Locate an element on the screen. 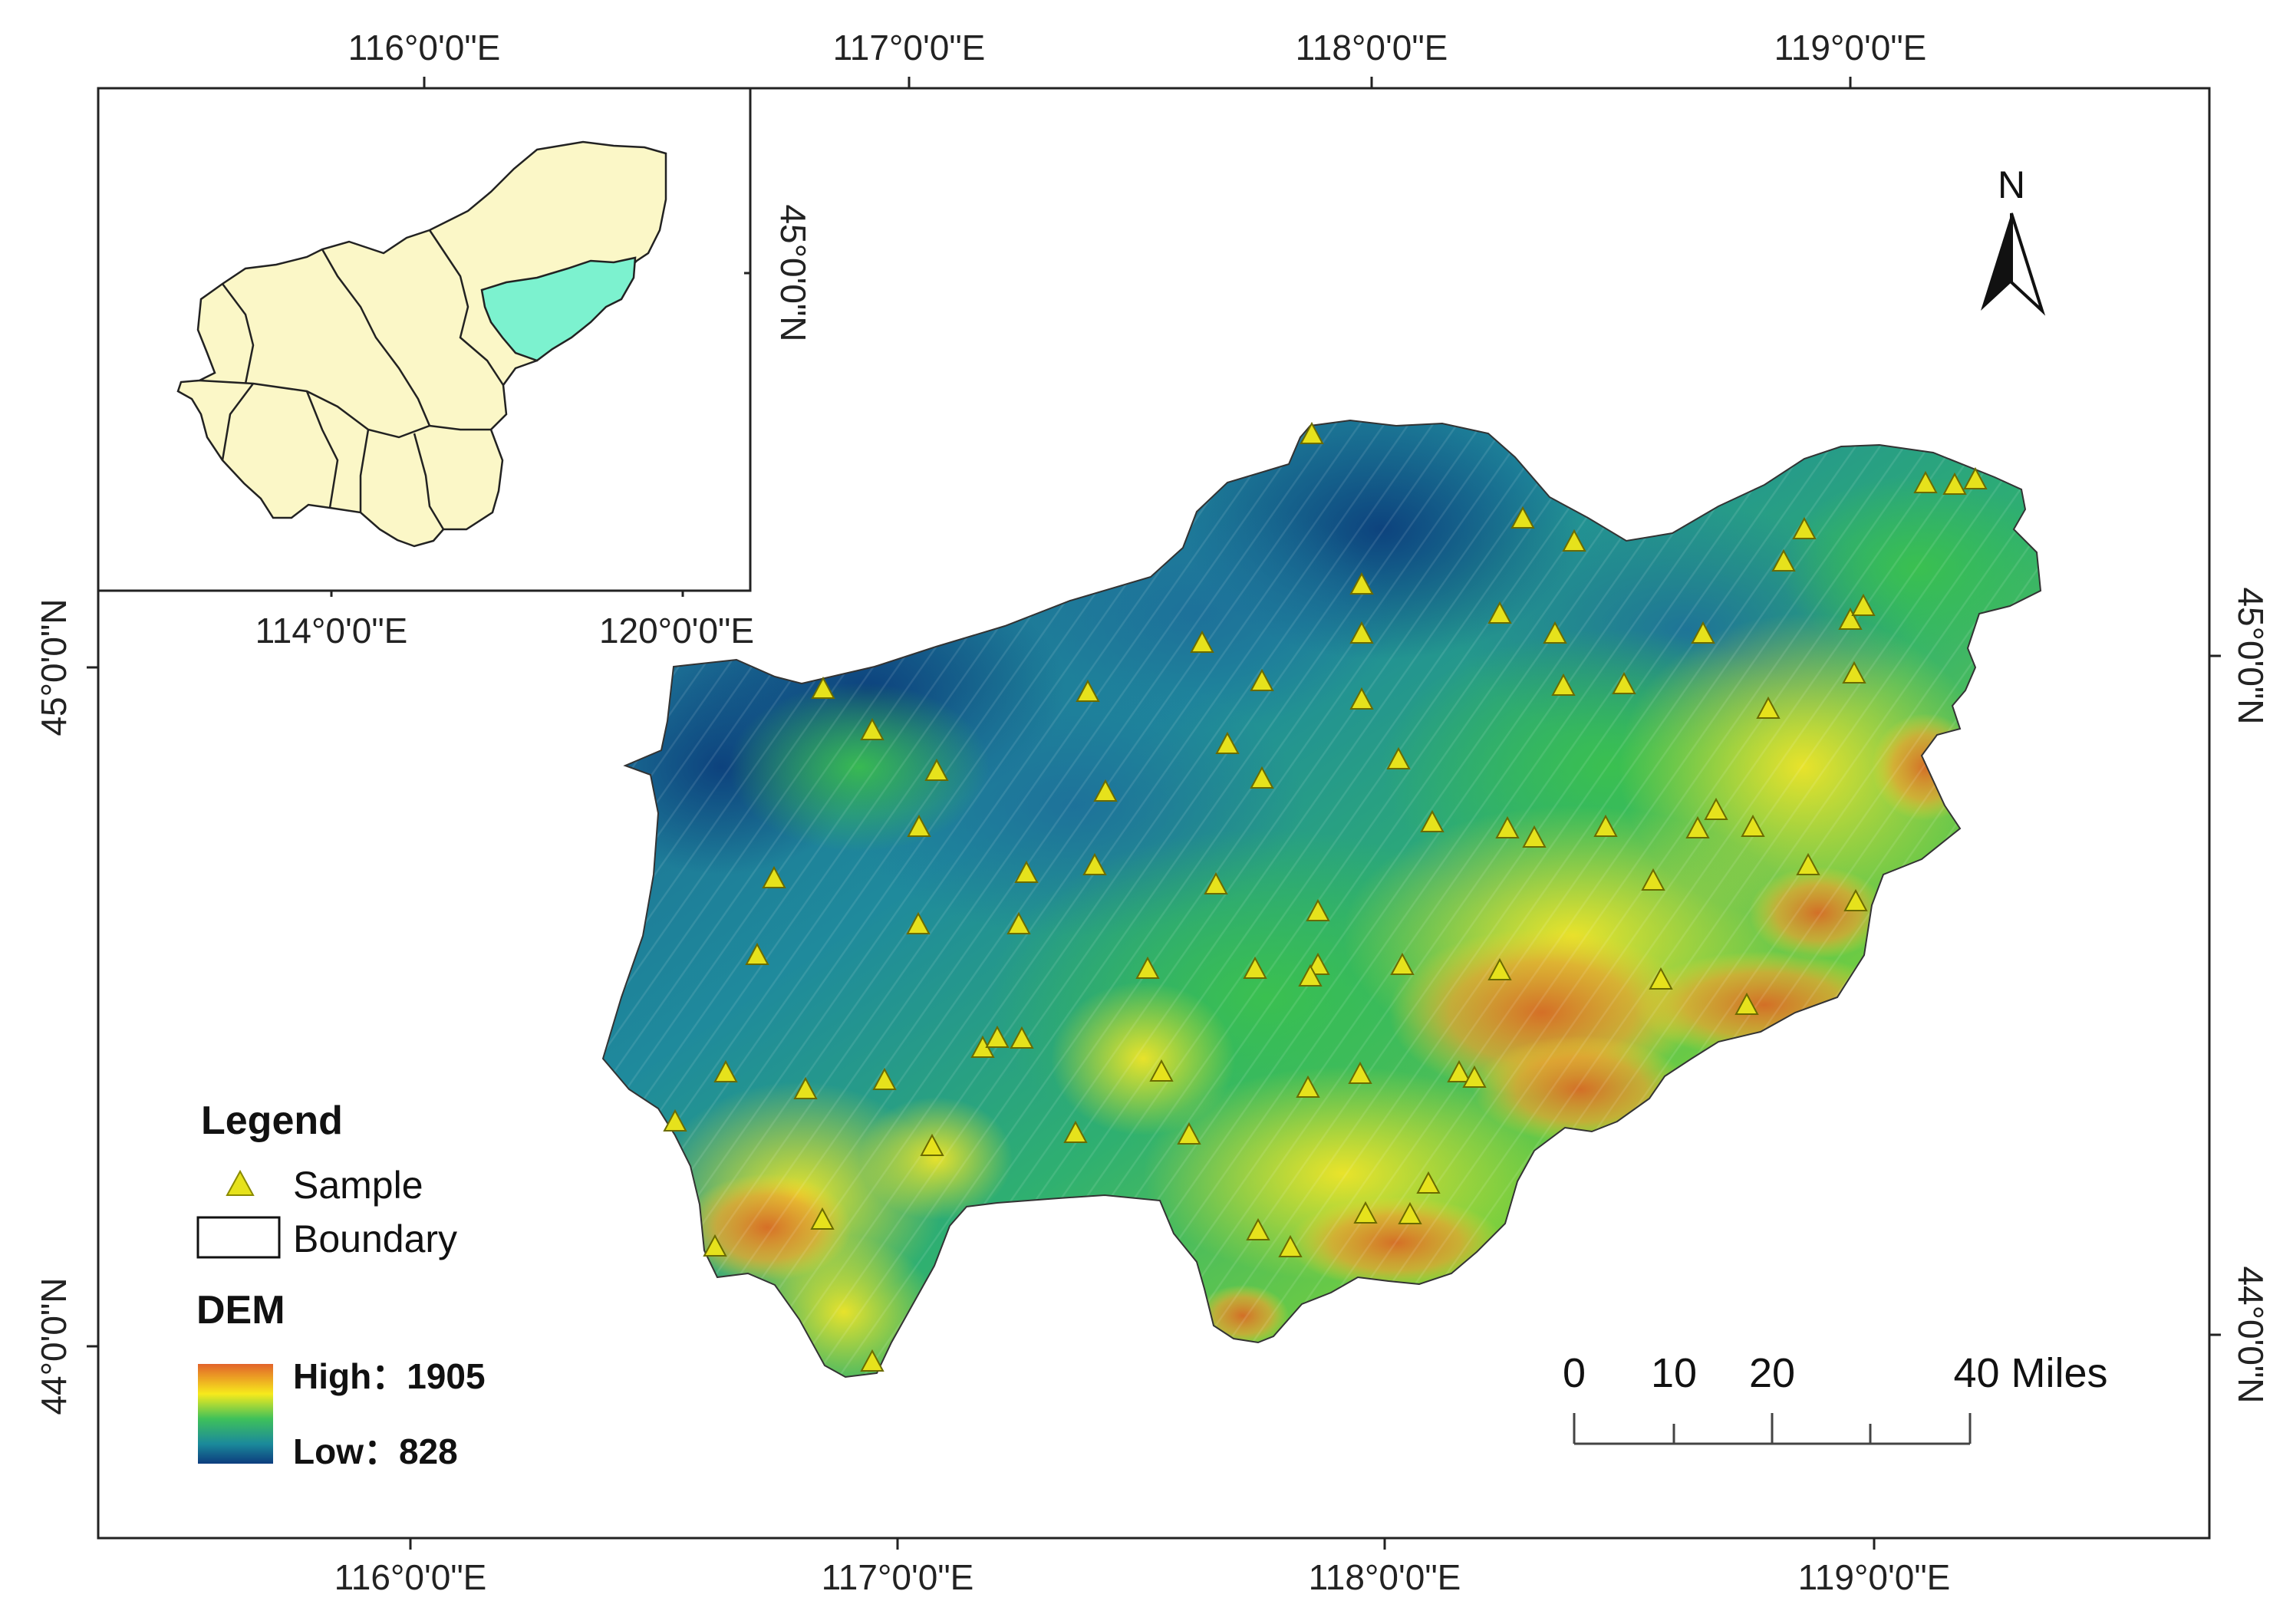  scale-label: 10 is located at coordinates (1674, 1373).